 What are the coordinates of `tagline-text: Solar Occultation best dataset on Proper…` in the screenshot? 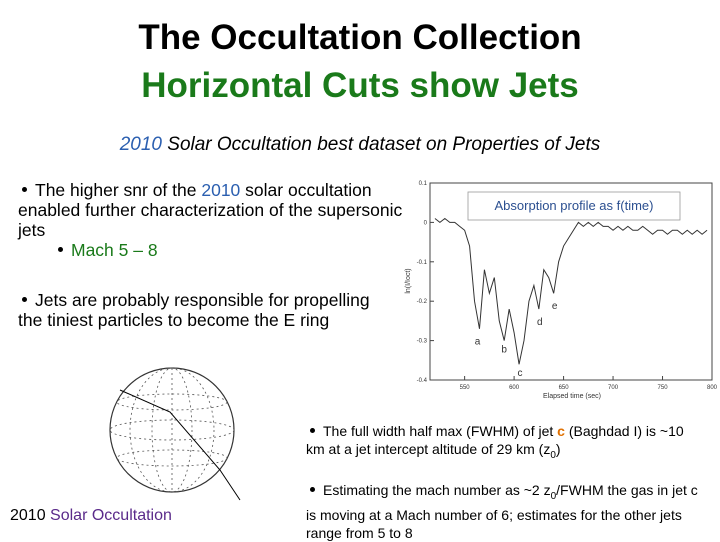 It's located at (384, 144).